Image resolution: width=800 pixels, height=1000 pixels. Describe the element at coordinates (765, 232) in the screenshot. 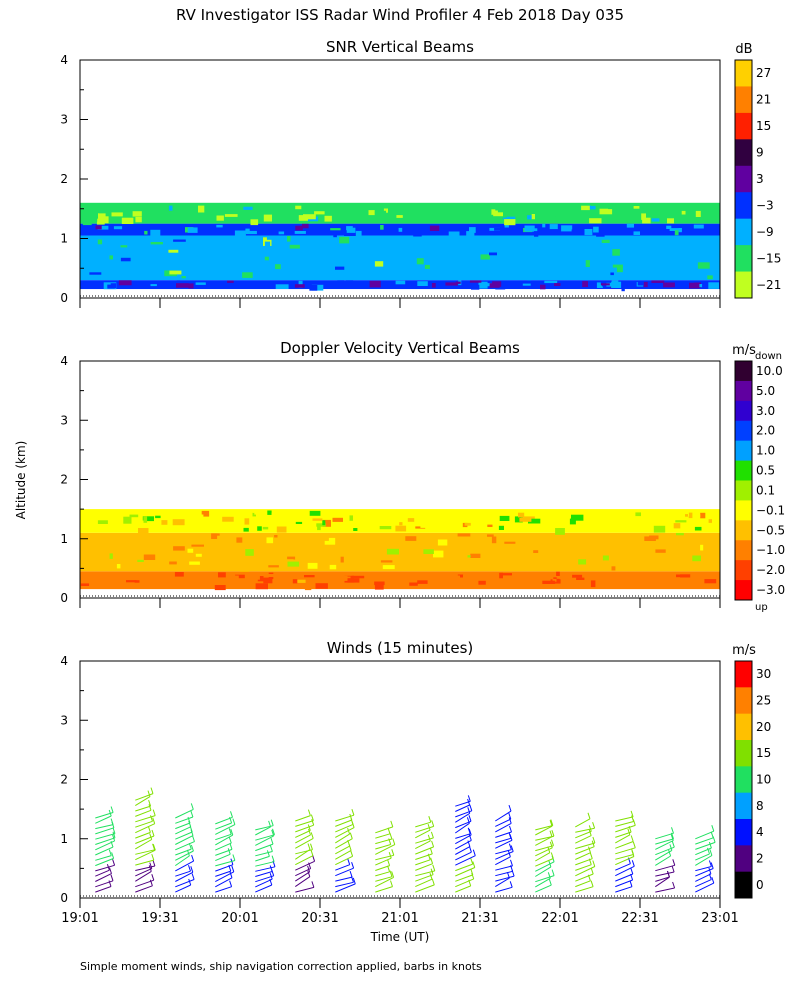

I see `colorbar-tick-label: −9` at that location.